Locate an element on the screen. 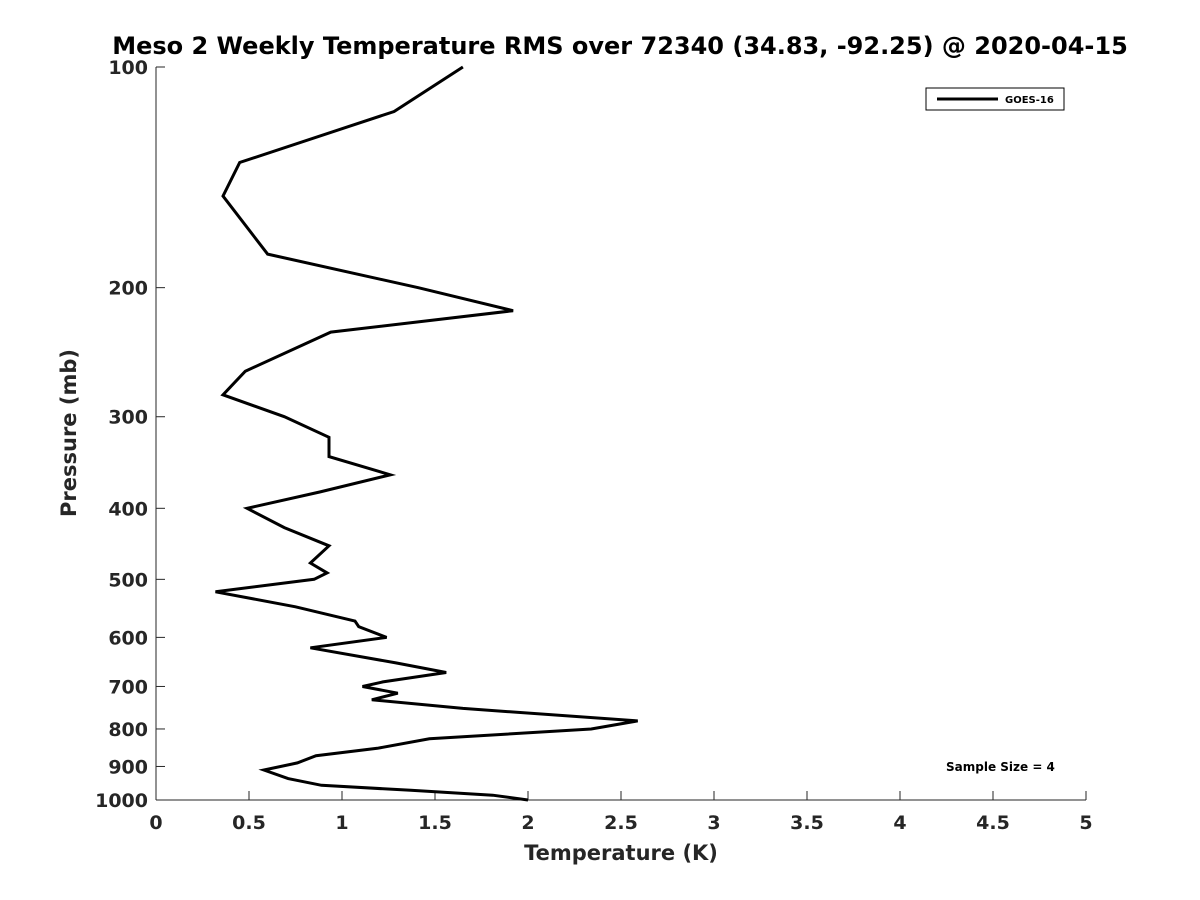 This screenshot has height=900, width=1200. y-tick-label: 300 is located at coordinates (128, 418).